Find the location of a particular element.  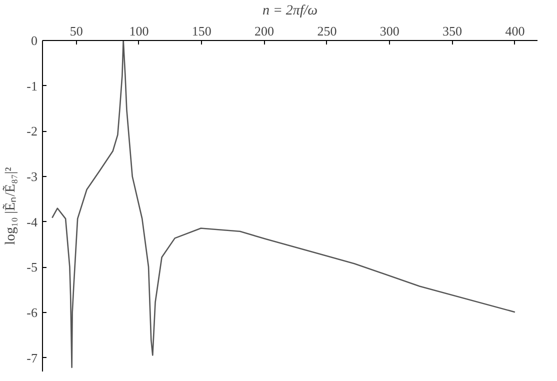

y-axis-title: log₁₀ |Ẽₙ/Ẽ₈₇|² is located at coordinates (10, 206).